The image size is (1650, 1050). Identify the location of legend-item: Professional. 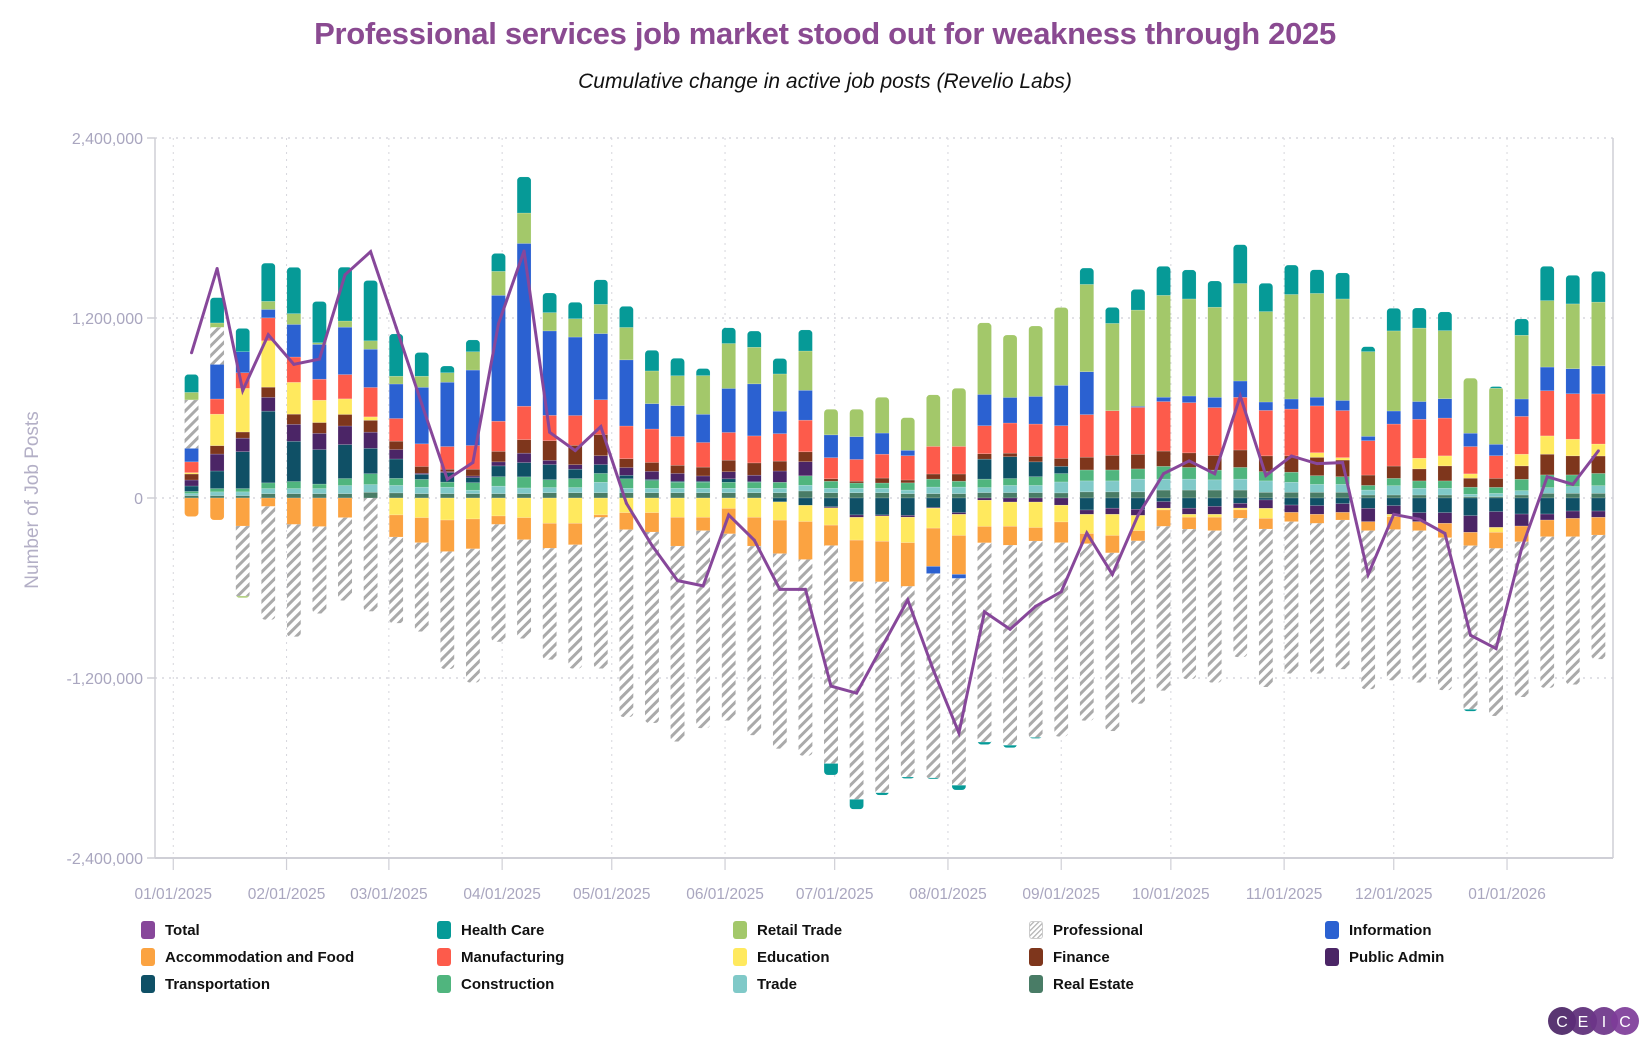
(1086, 930).